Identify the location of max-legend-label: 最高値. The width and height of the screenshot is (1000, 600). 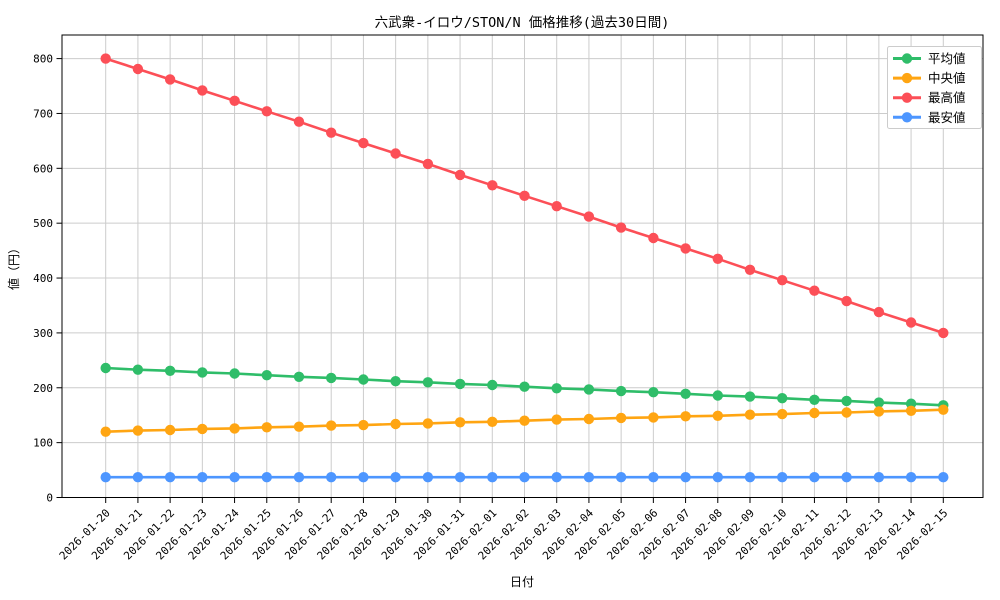
(947, 97).